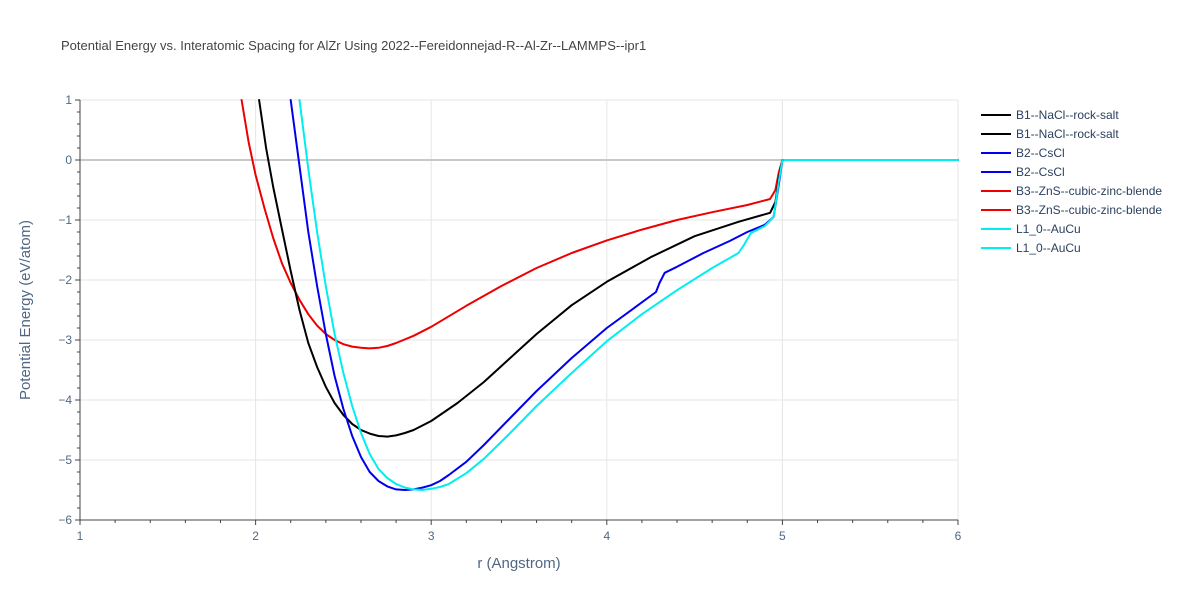  I want to click on x-tick-label: 2, so click(255, 536).